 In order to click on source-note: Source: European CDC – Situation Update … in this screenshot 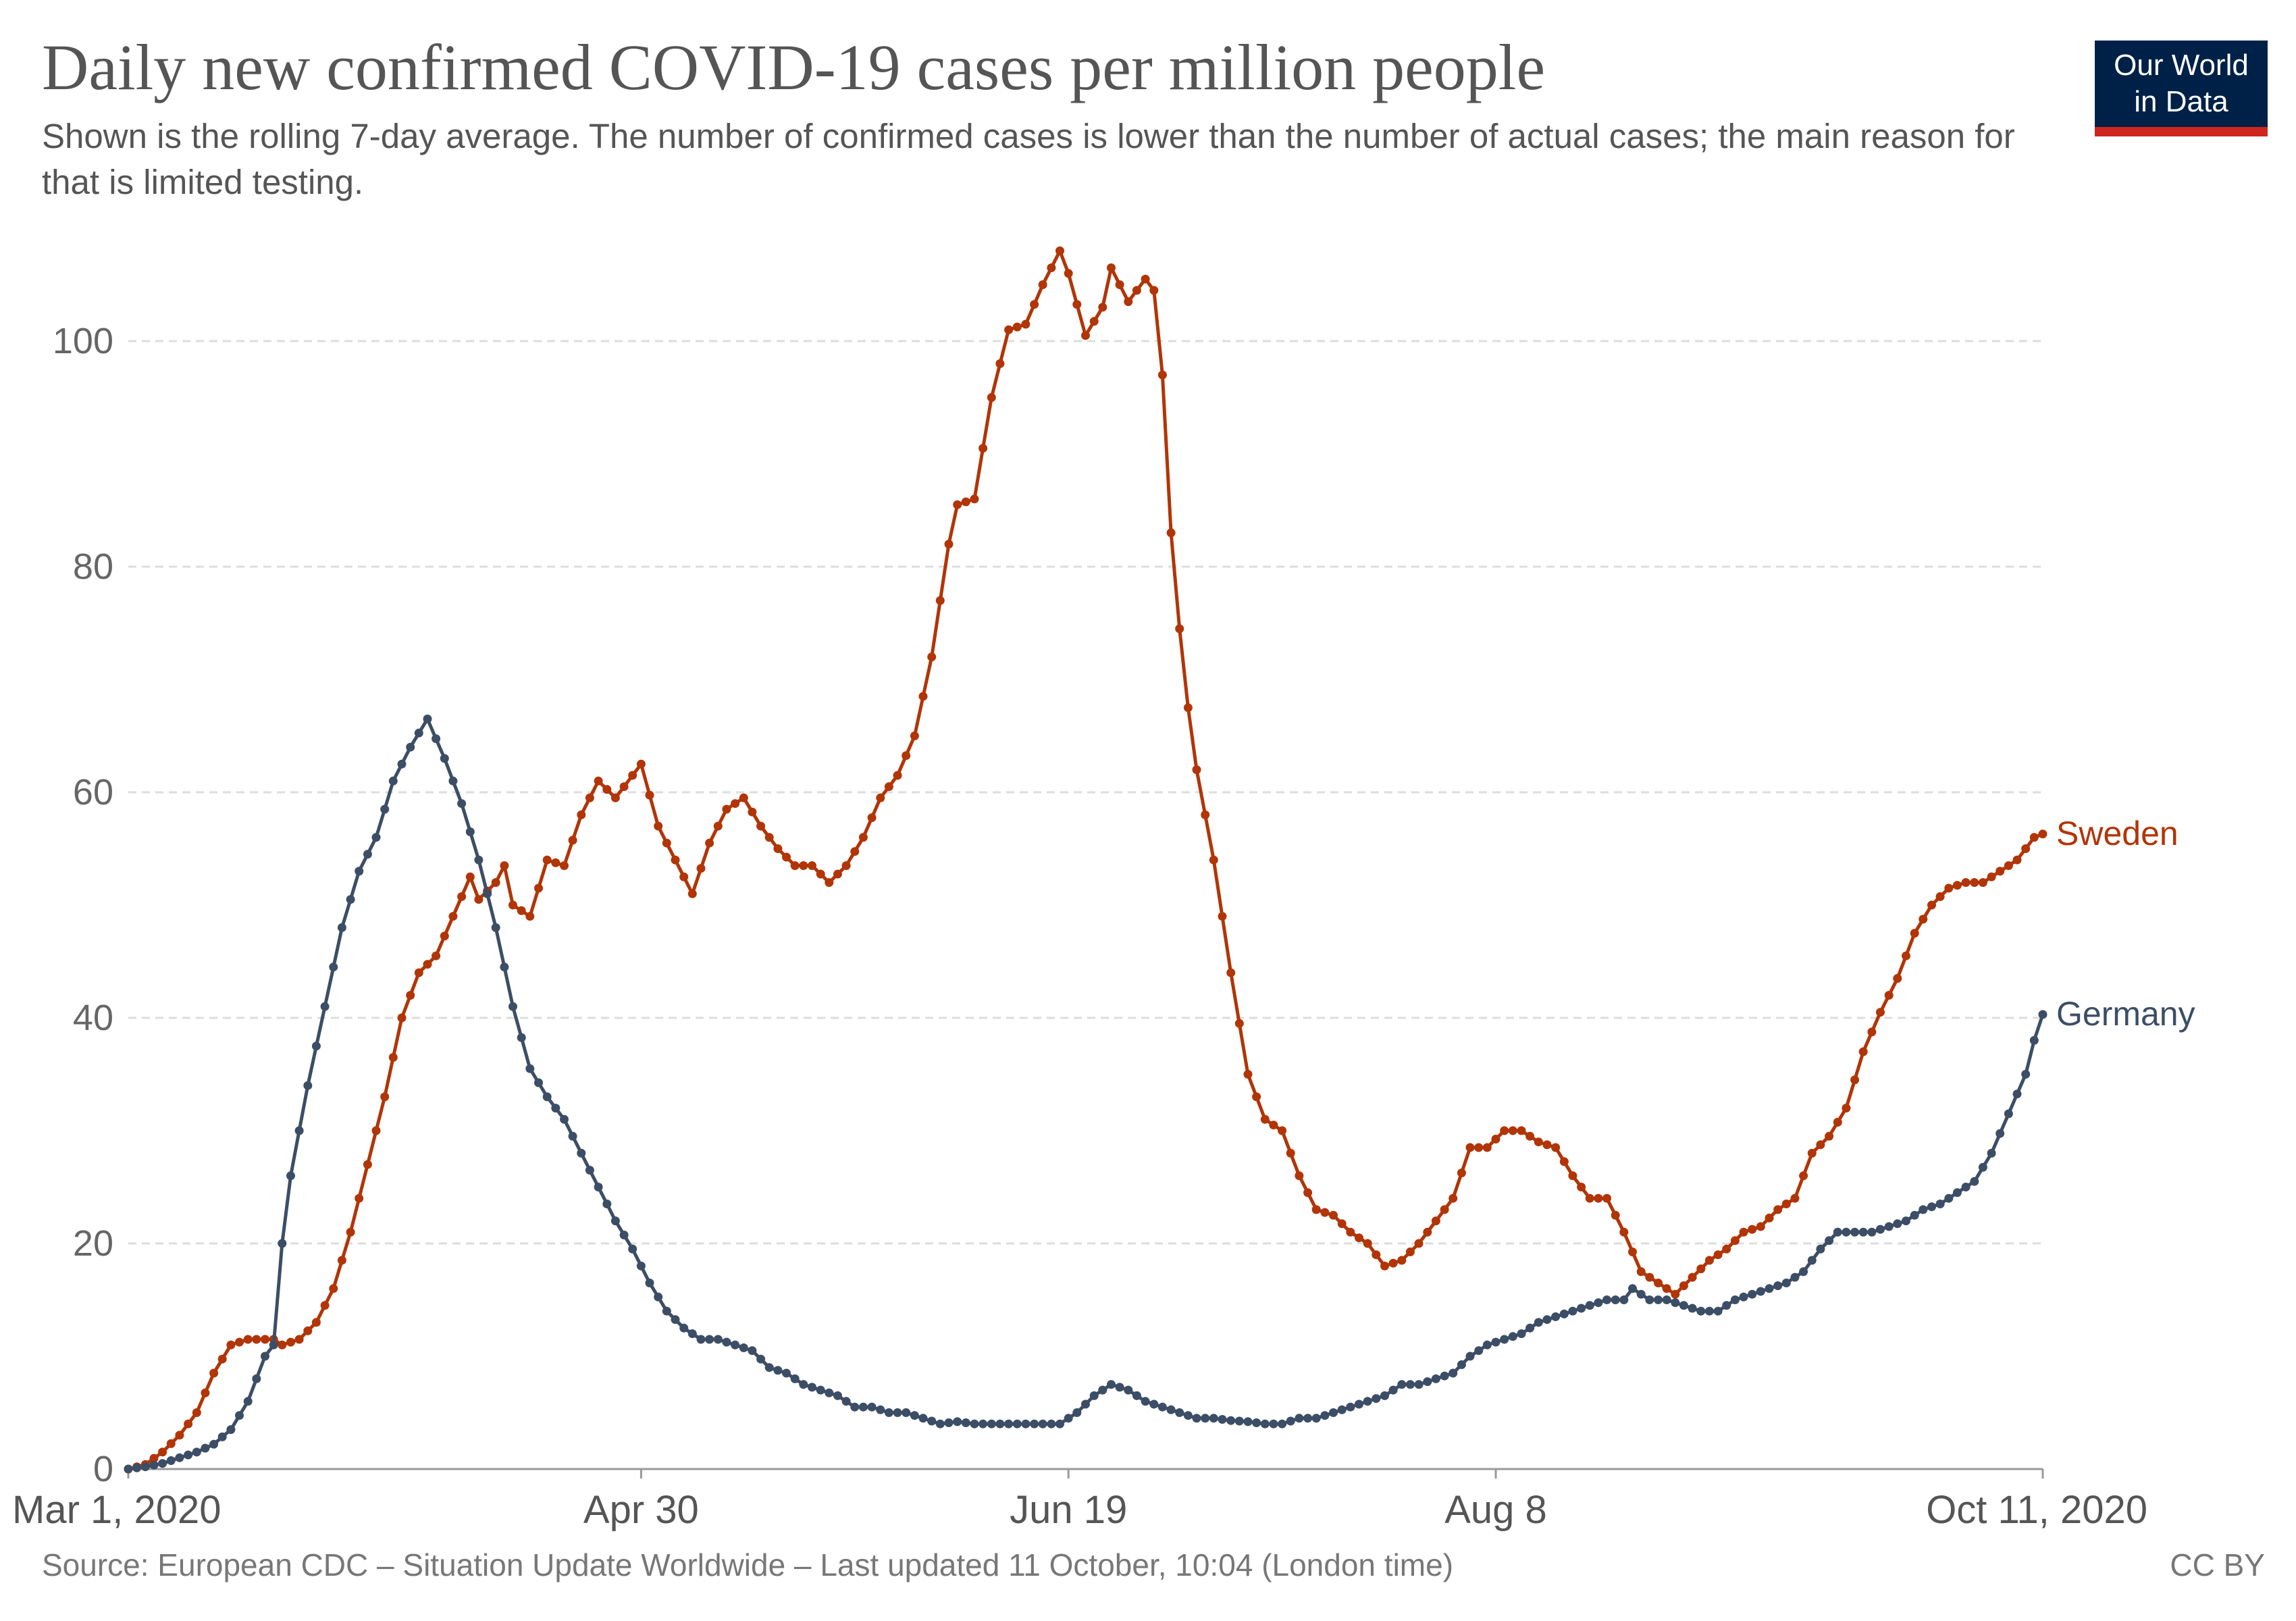, I will do `click(748, 1565)`.